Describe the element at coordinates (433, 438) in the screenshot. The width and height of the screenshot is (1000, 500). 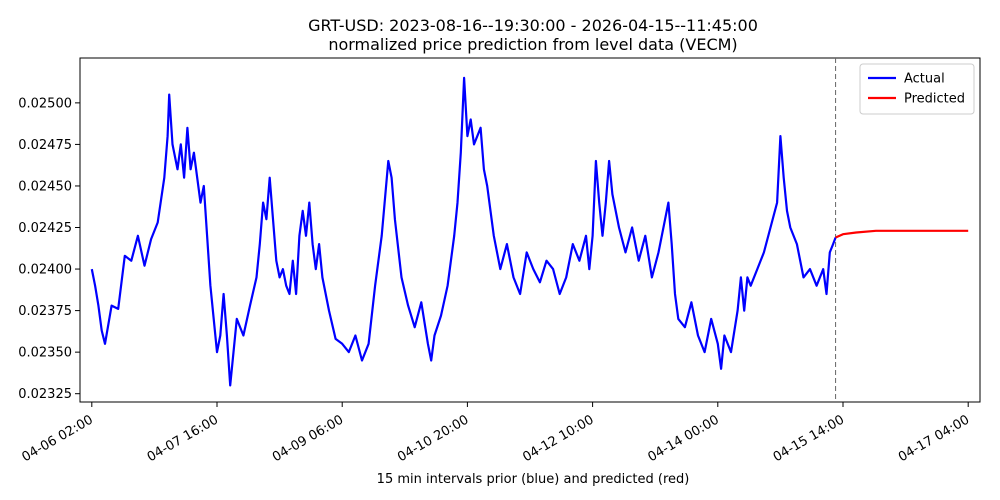
I see `x-tick-label: 04-10 20:00` at that location.